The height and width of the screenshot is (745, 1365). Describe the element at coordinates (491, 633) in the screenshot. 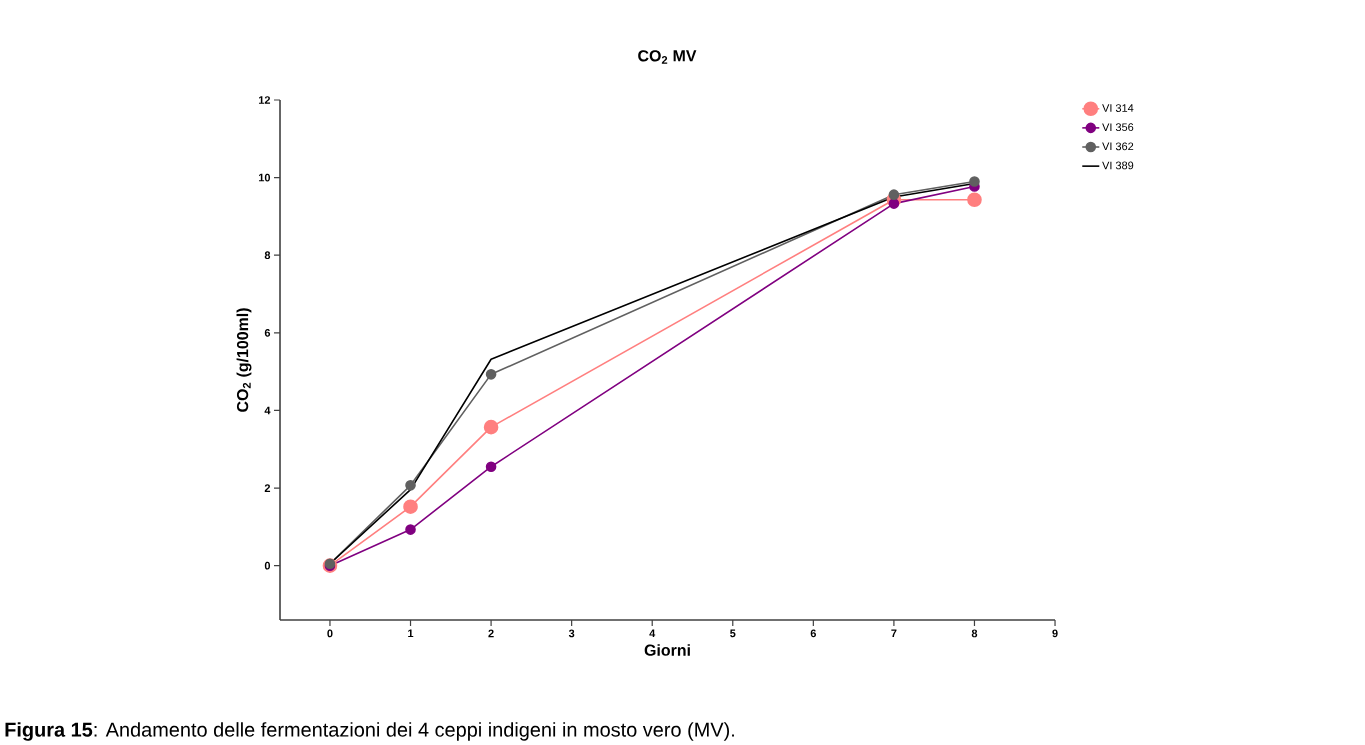

I see `x-tick-label: 2` at that location.